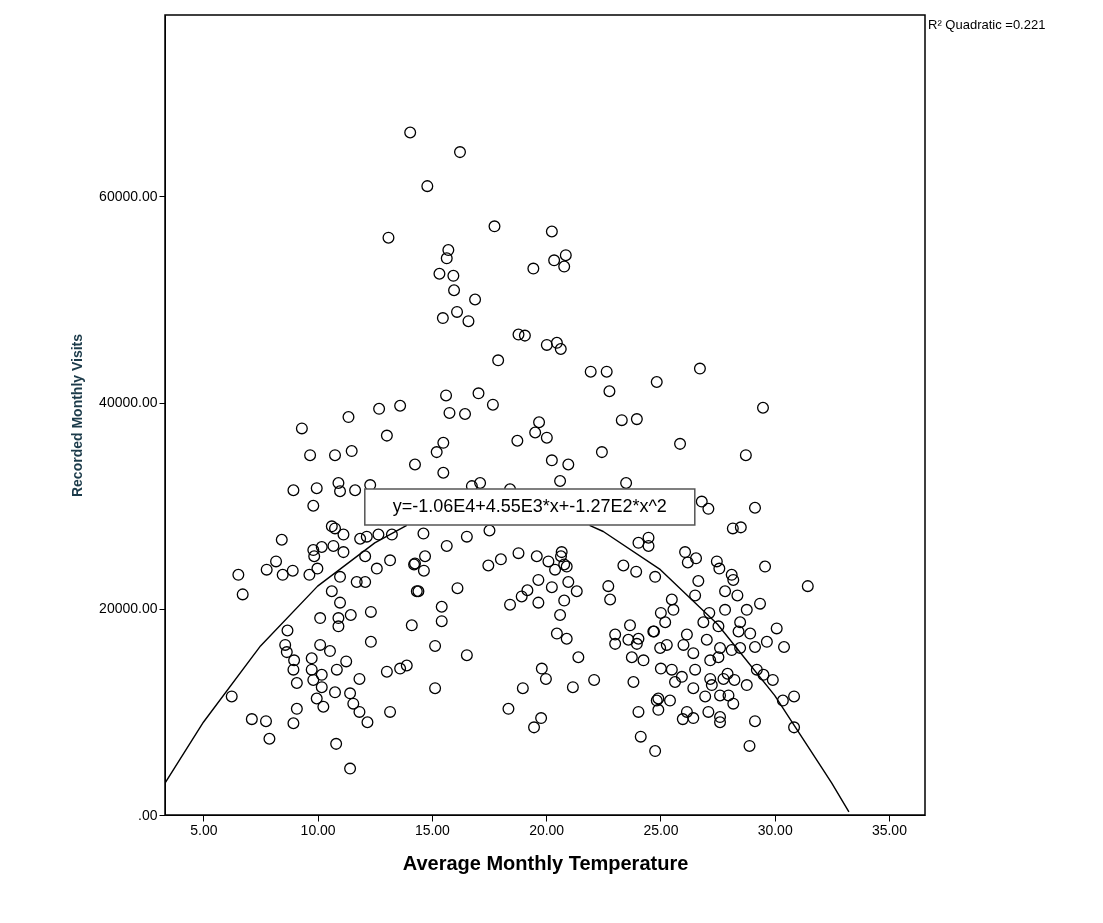  What do you see at coordinates (547, 829) in the screenshot?
I see `x-tick-label: 20.00` at bounding box center [547, 829].